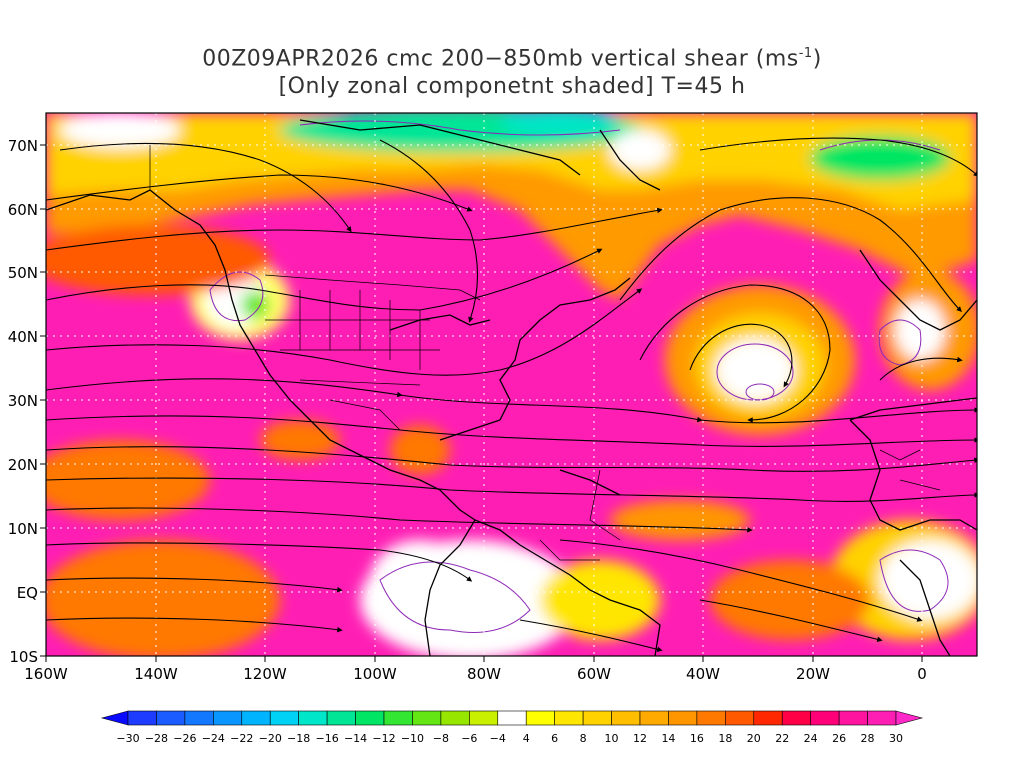  What do you see at coordinates (703, 674) in the screenshot?
I see `lon-label: 40W` at bounding box center [703, 674].